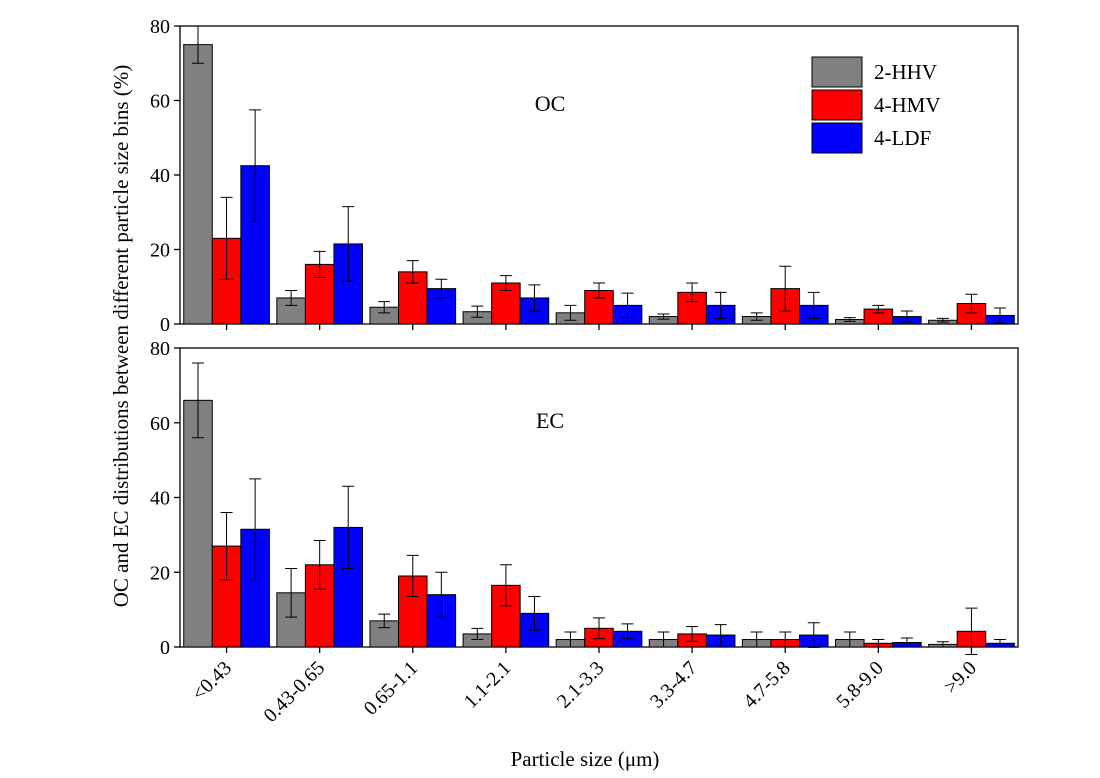 This screenshot has width=1100, height=778. Describe the element at coordinates (674, 685) in the screenshot. I see `x-tick-label: 3.3-4.7` at that location.